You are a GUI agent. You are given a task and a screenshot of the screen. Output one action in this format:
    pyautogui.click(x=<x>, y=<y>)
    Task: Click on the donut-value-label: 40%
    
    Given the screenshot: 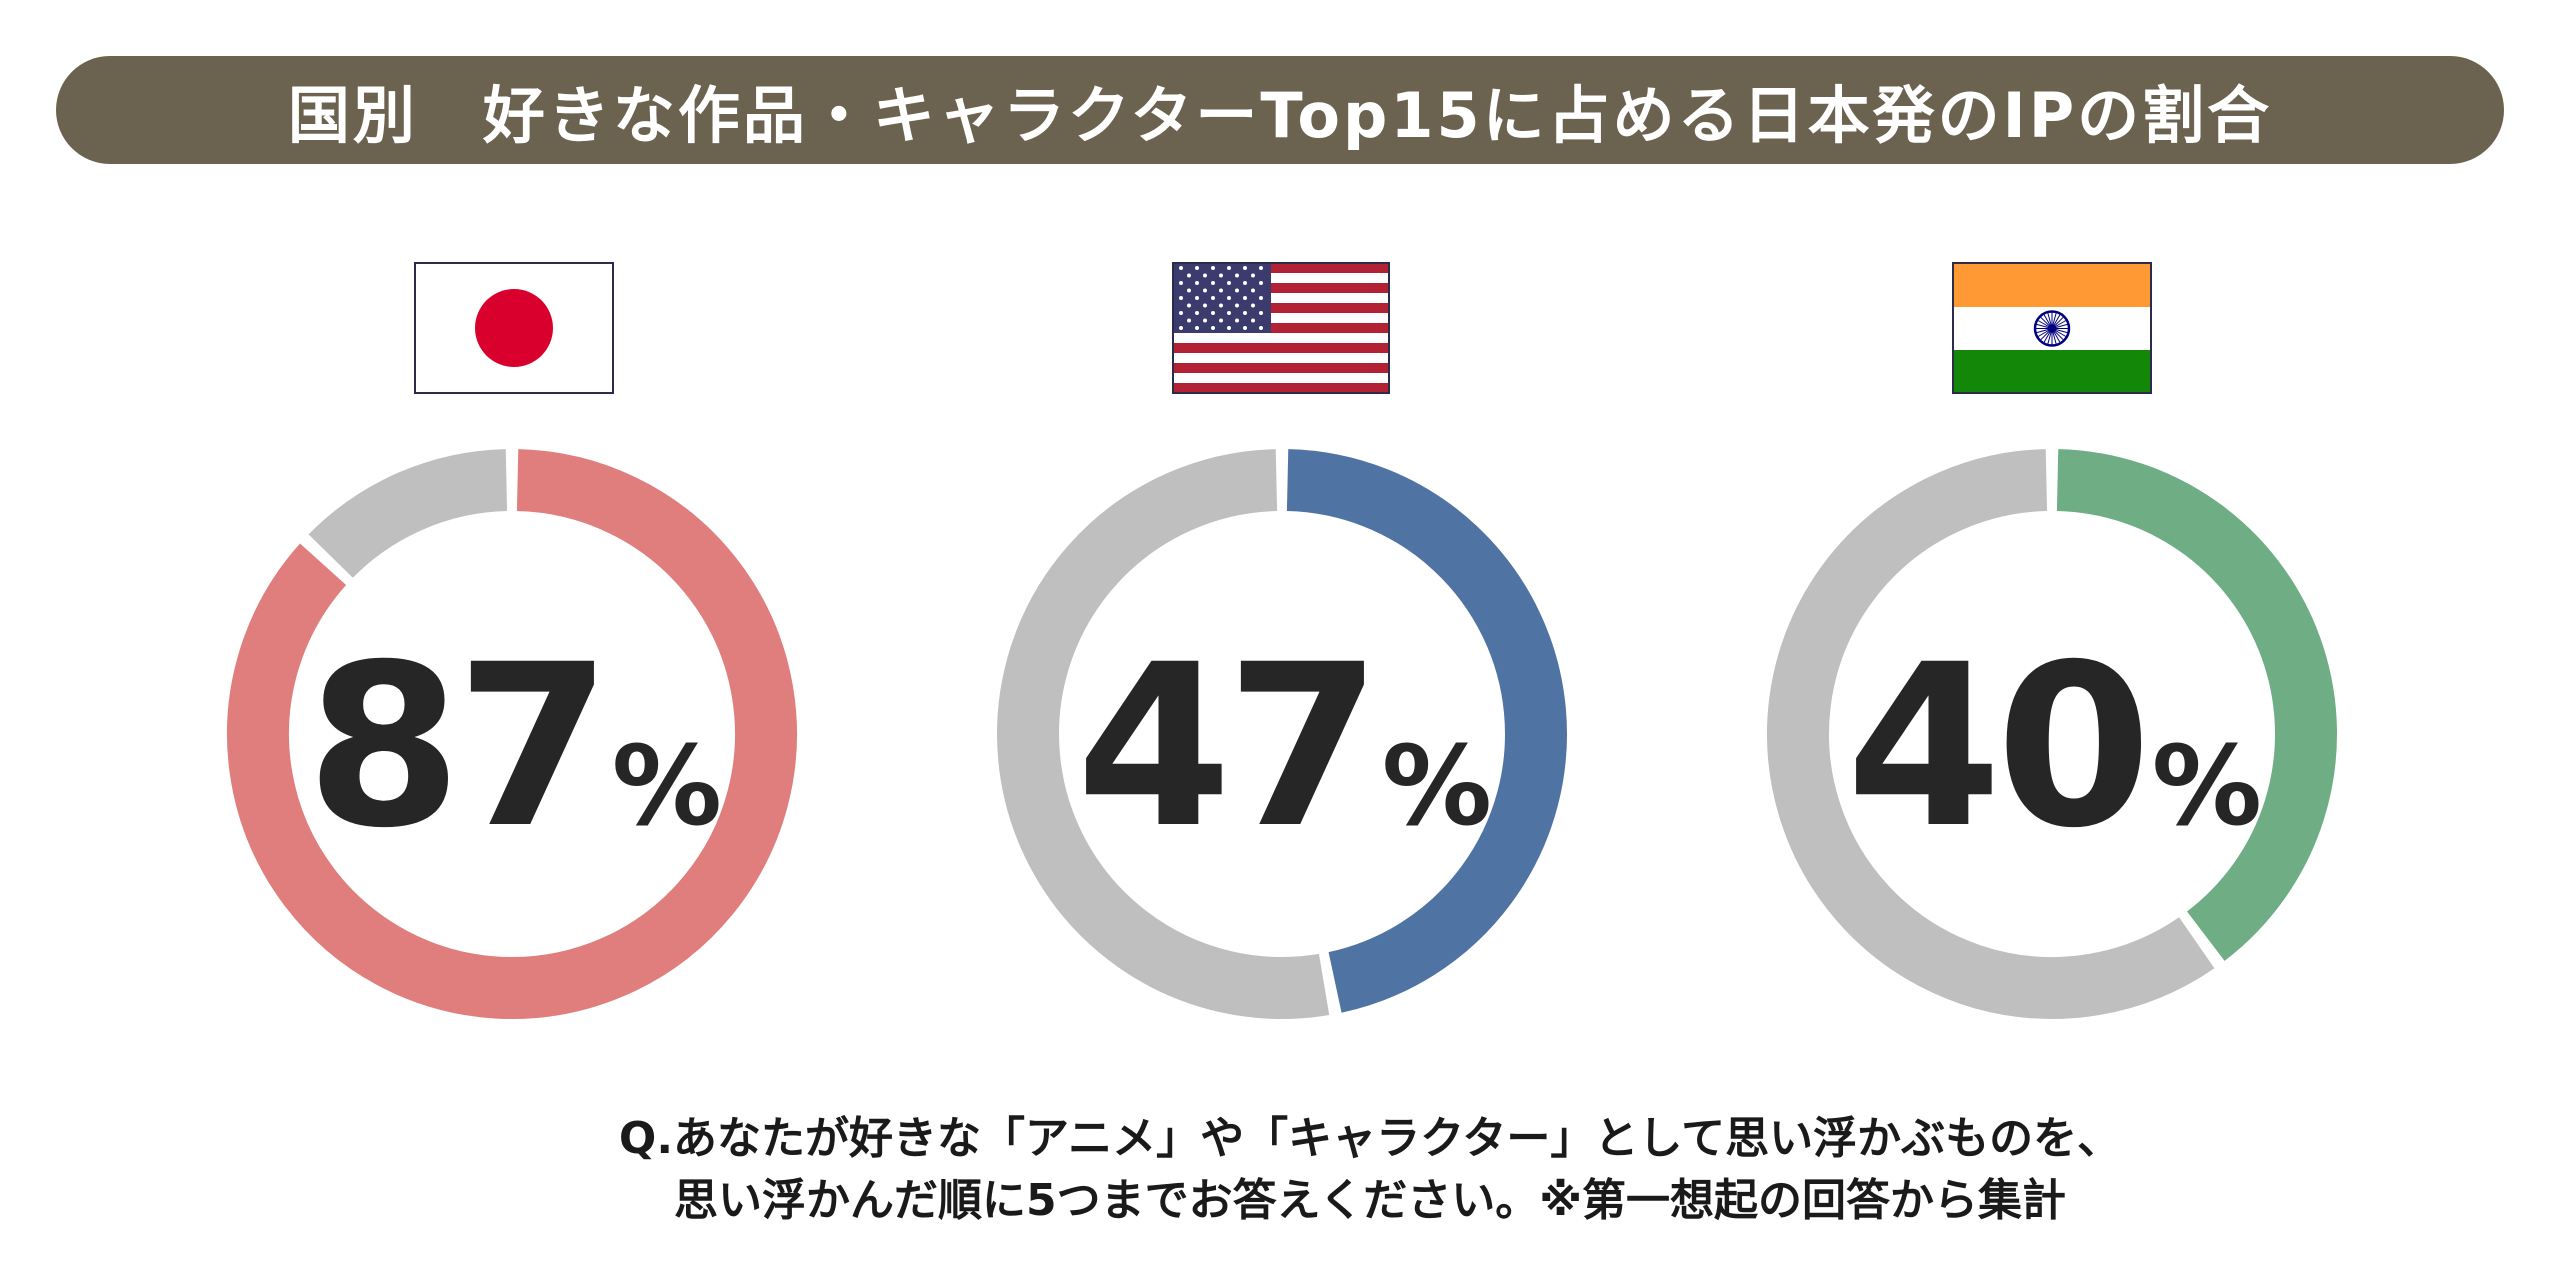 What is the action you would take?
    pyautogui.click(x=2054, y=746)
    